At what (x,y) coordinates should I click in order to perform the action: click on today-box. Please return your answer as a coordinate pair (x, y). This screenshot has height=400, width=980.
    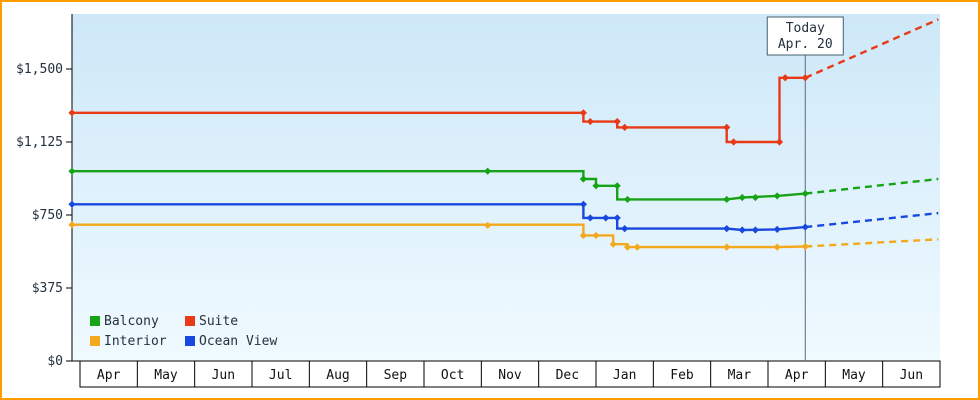
    Looking at the image, I should click on (805, 36).